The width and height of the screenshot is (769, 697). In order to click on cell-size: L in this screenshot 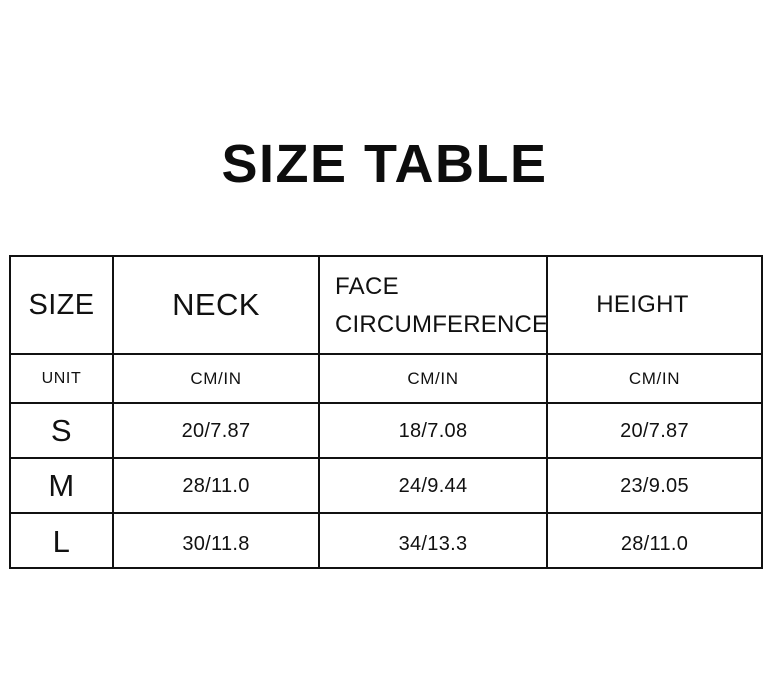, I will do `click(61, 540)`.